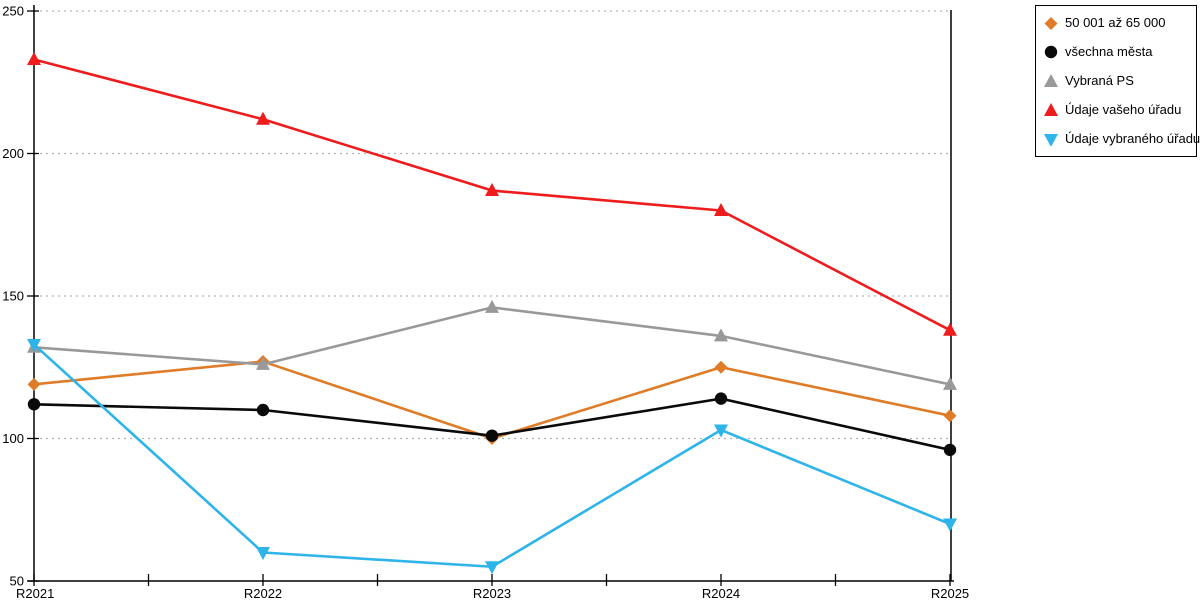  I want to click on legend-item: 50 001 až 65 000, so click(1117, 23).